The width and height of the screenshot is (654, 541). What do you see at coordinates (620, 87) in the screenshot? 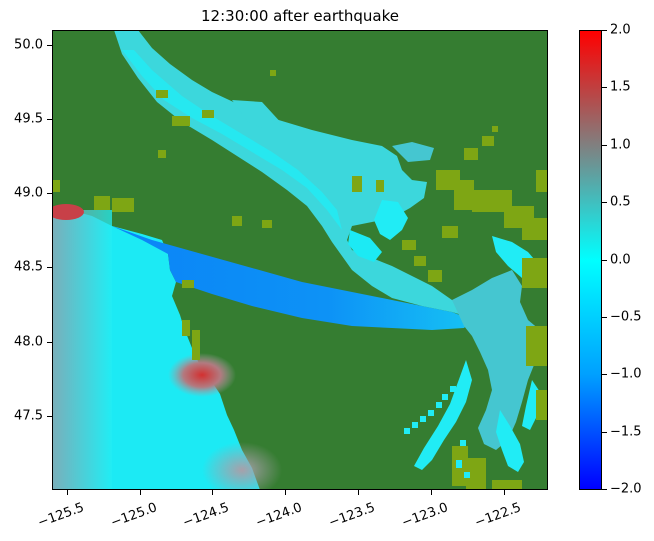
I see `colorbar-tick-label: 1.5` at bounding box center [620, 87].